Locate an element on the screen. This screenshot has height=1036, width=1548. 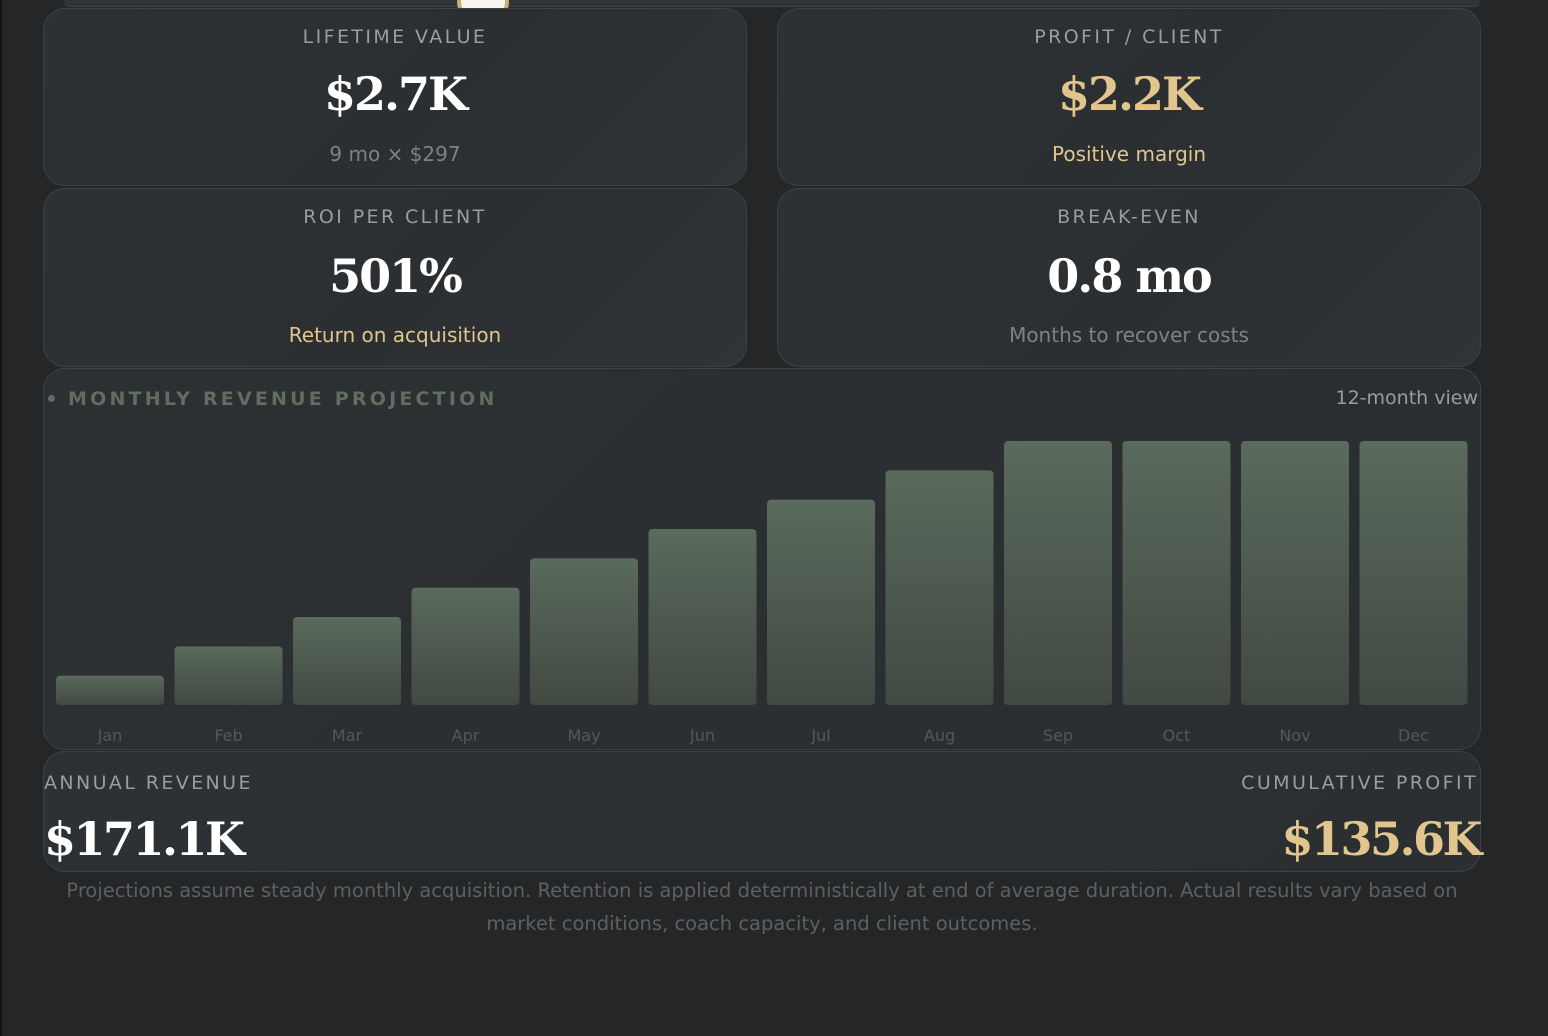
bar-apr is located at coordinates (465, 646).